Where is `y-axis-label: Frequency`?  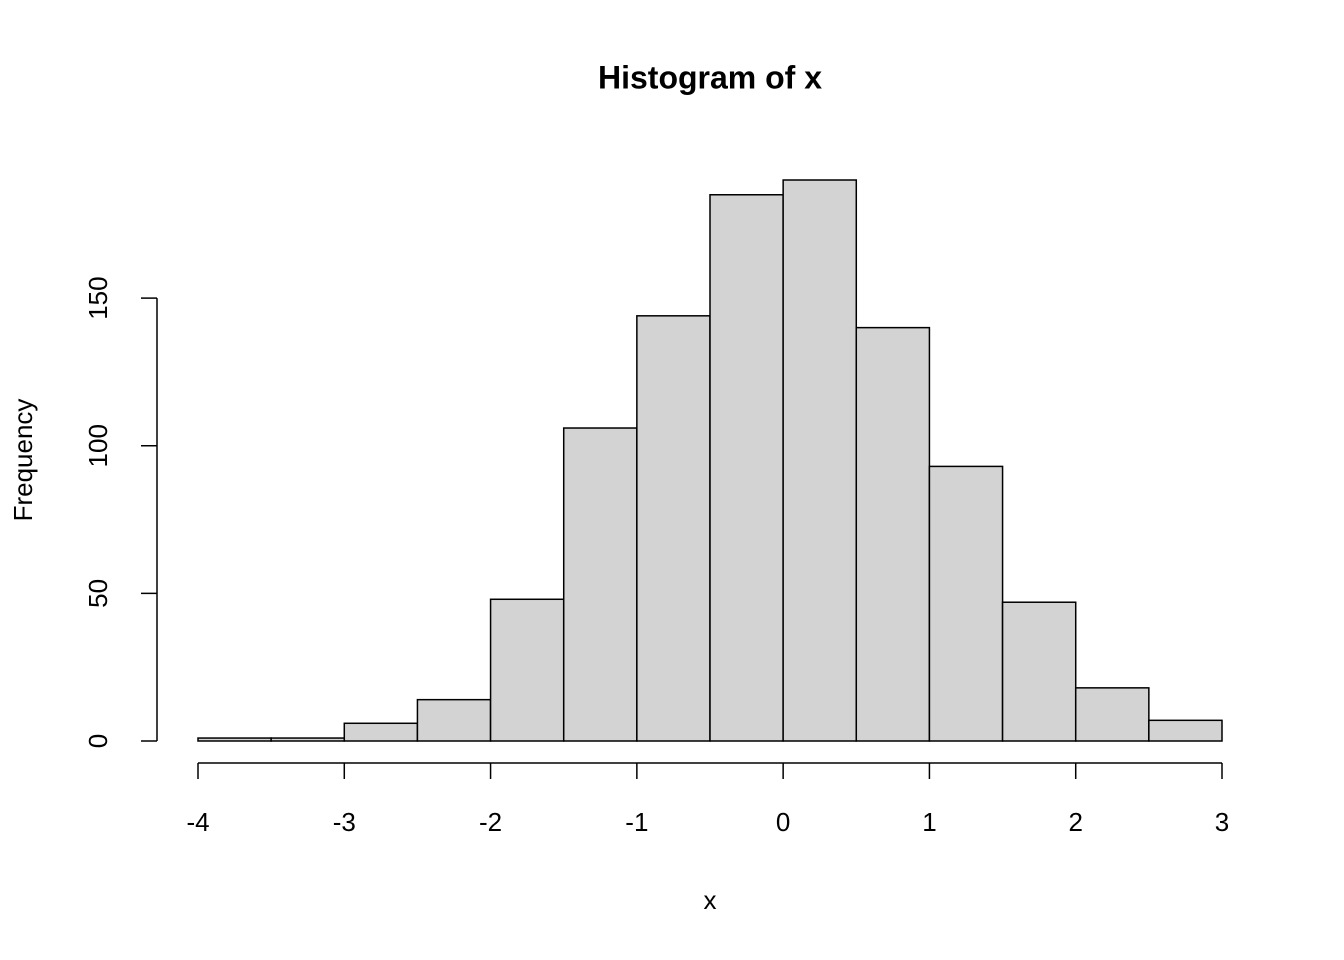 y-axis-label: Frequency is located at coordinates (23, 460).